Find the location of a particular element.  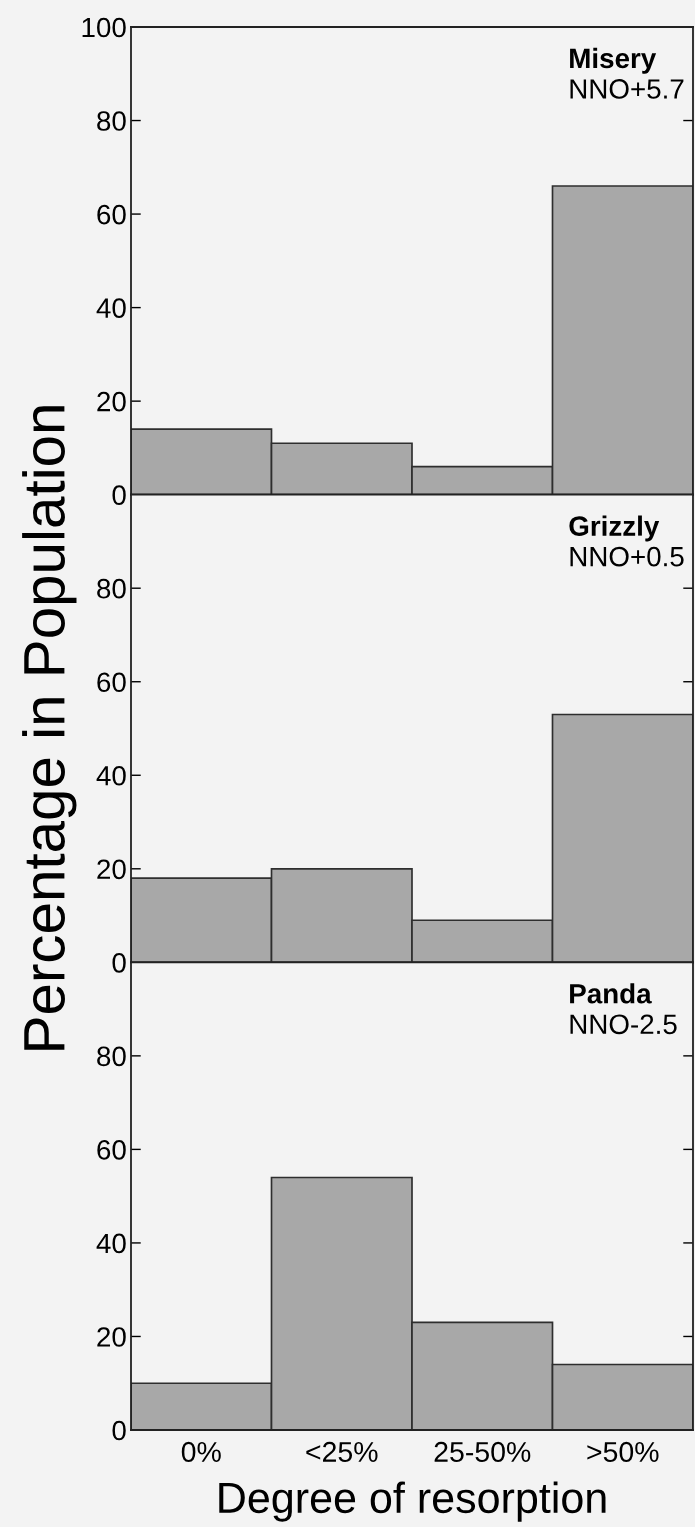

text: Panda is located at coordinates (611, 993).